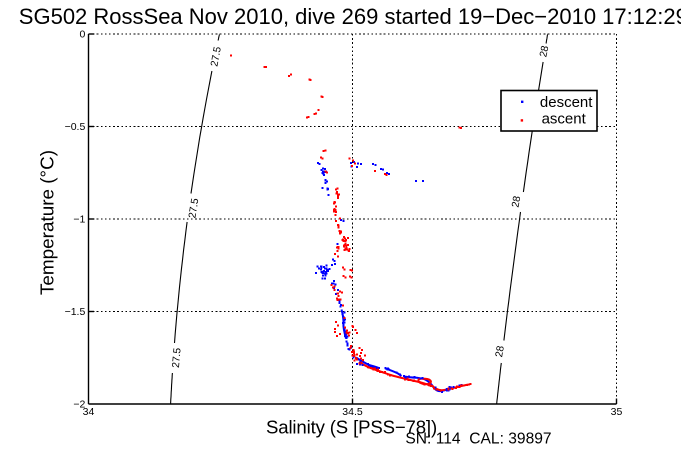 This screenshot has width=681, height=454. What do you see at coordinates (352, 412) in the screenshot?
I see `svg-text: 34.5` at bounding box center [352, 412].